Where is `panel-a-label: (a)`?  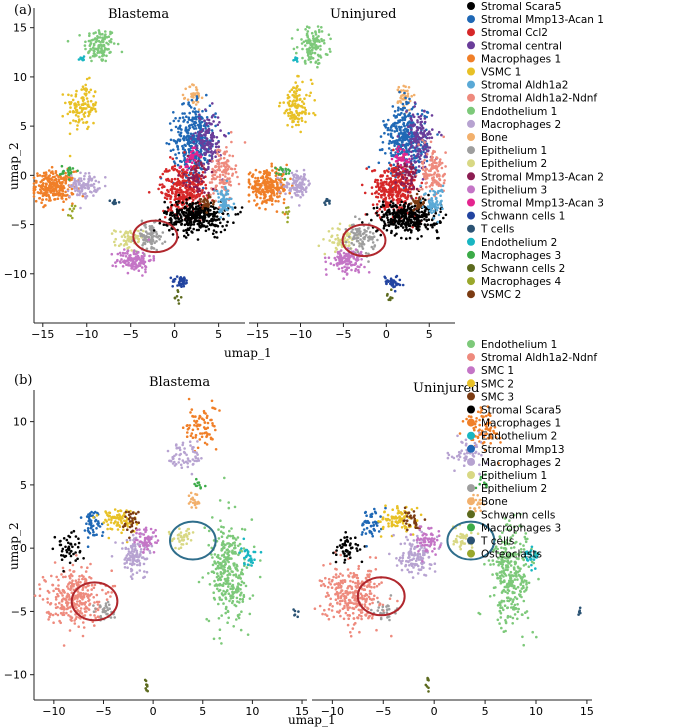
panel-a-label: (a) is located at coordinates (23, 10).